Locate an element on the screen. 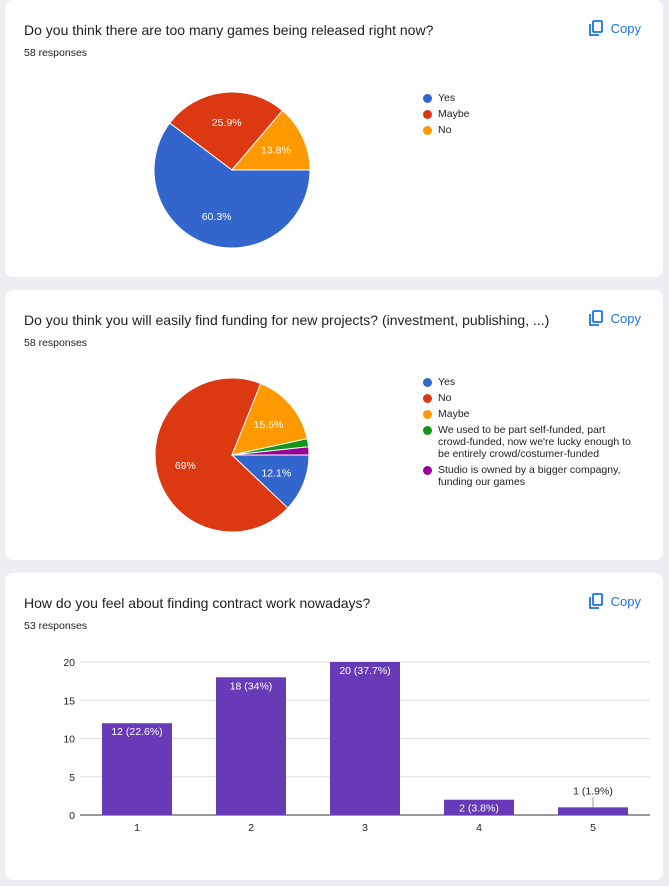  slice-label: 13.8% is located at coordinates (276, 151).